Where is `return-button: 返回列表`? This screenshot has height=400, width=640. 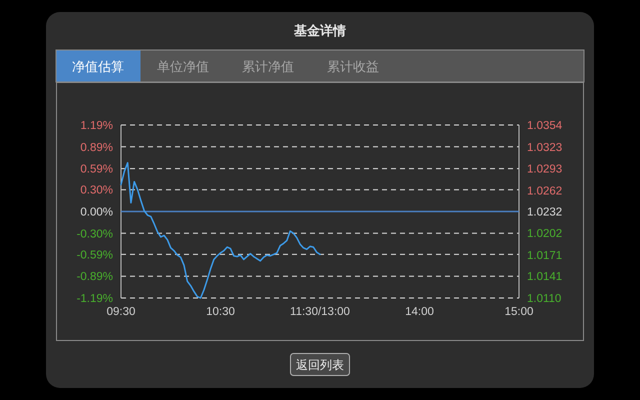
return-button: 返回列表 is located at coordinates (320, 364).